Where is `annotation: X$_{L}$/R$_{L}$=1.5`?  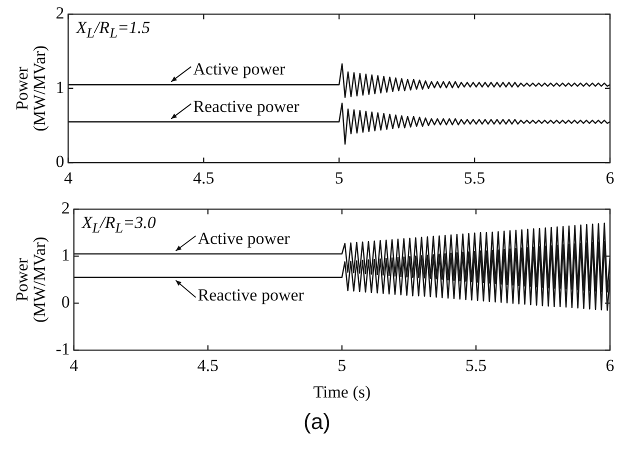
annotation: X$_{L}$/R$_{L}$=1.5 is located at coordinates (113, 30).